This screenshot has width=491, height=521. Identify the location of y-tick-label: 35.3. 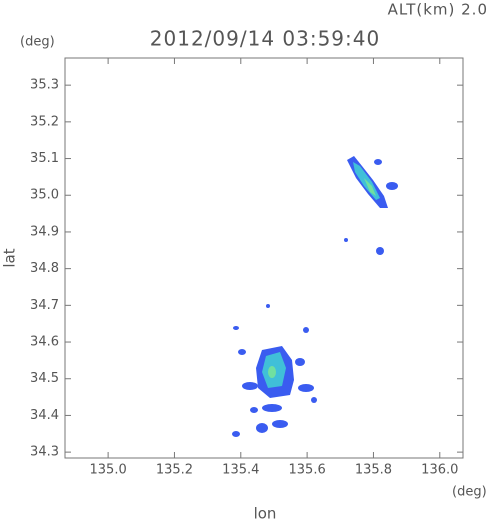
(44, 85).